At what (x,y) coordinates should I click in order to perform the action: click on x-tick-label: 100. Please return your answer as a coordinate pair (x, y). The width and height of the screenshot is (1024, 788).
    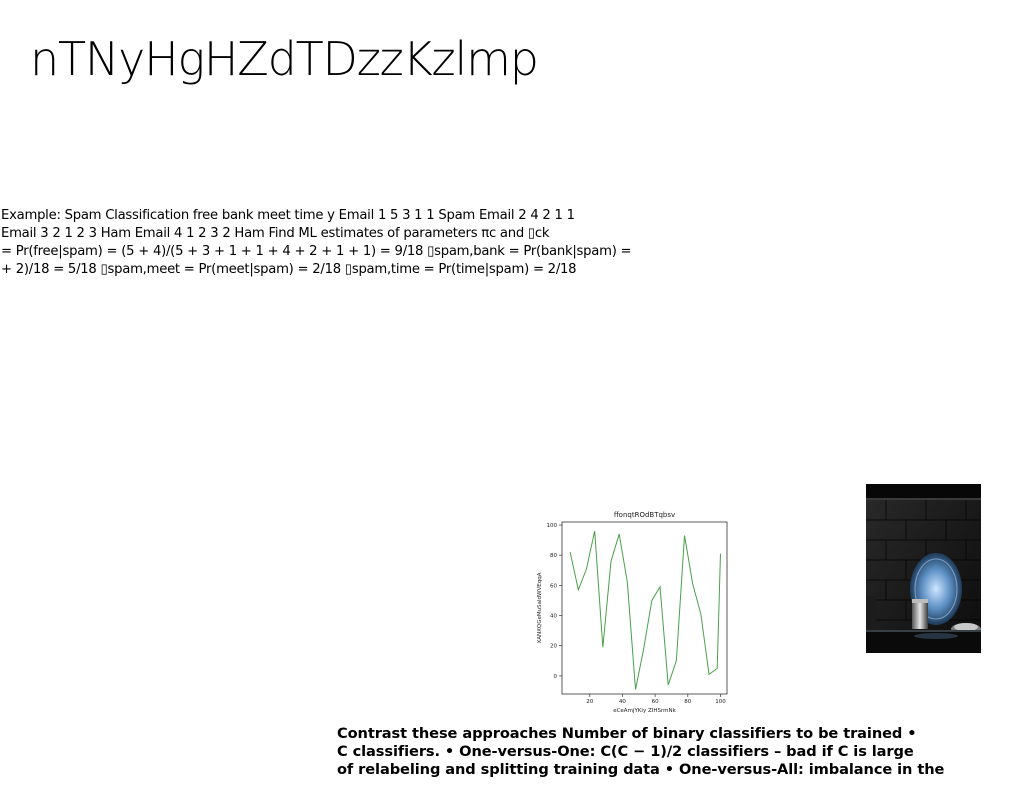
    Looking at the image, I should click on (720, 702).